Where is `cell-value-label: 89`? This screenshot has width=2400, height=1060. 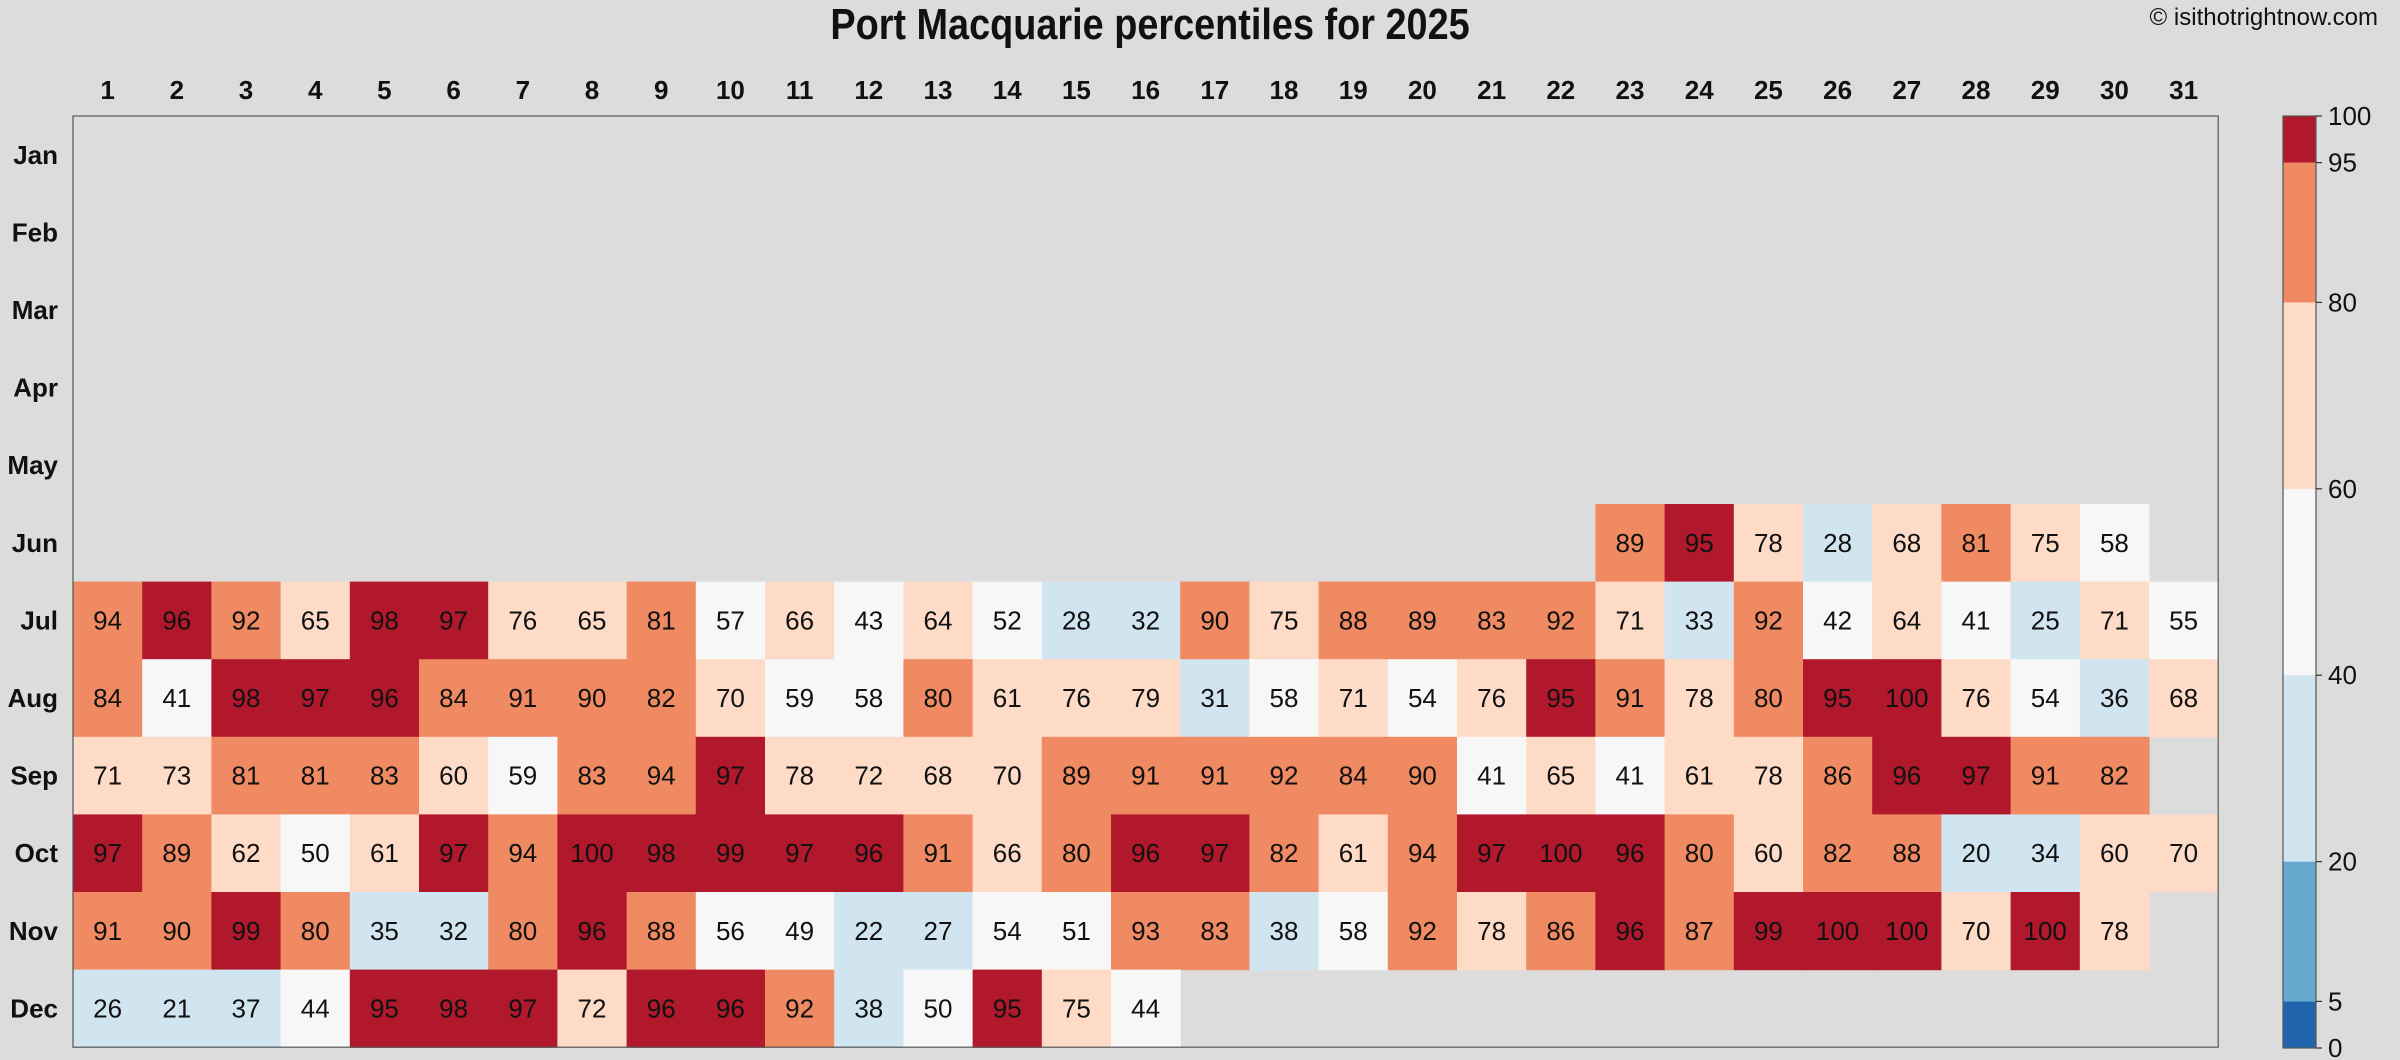
cell-value-label: 89 is located at coordinates (1630, 543).